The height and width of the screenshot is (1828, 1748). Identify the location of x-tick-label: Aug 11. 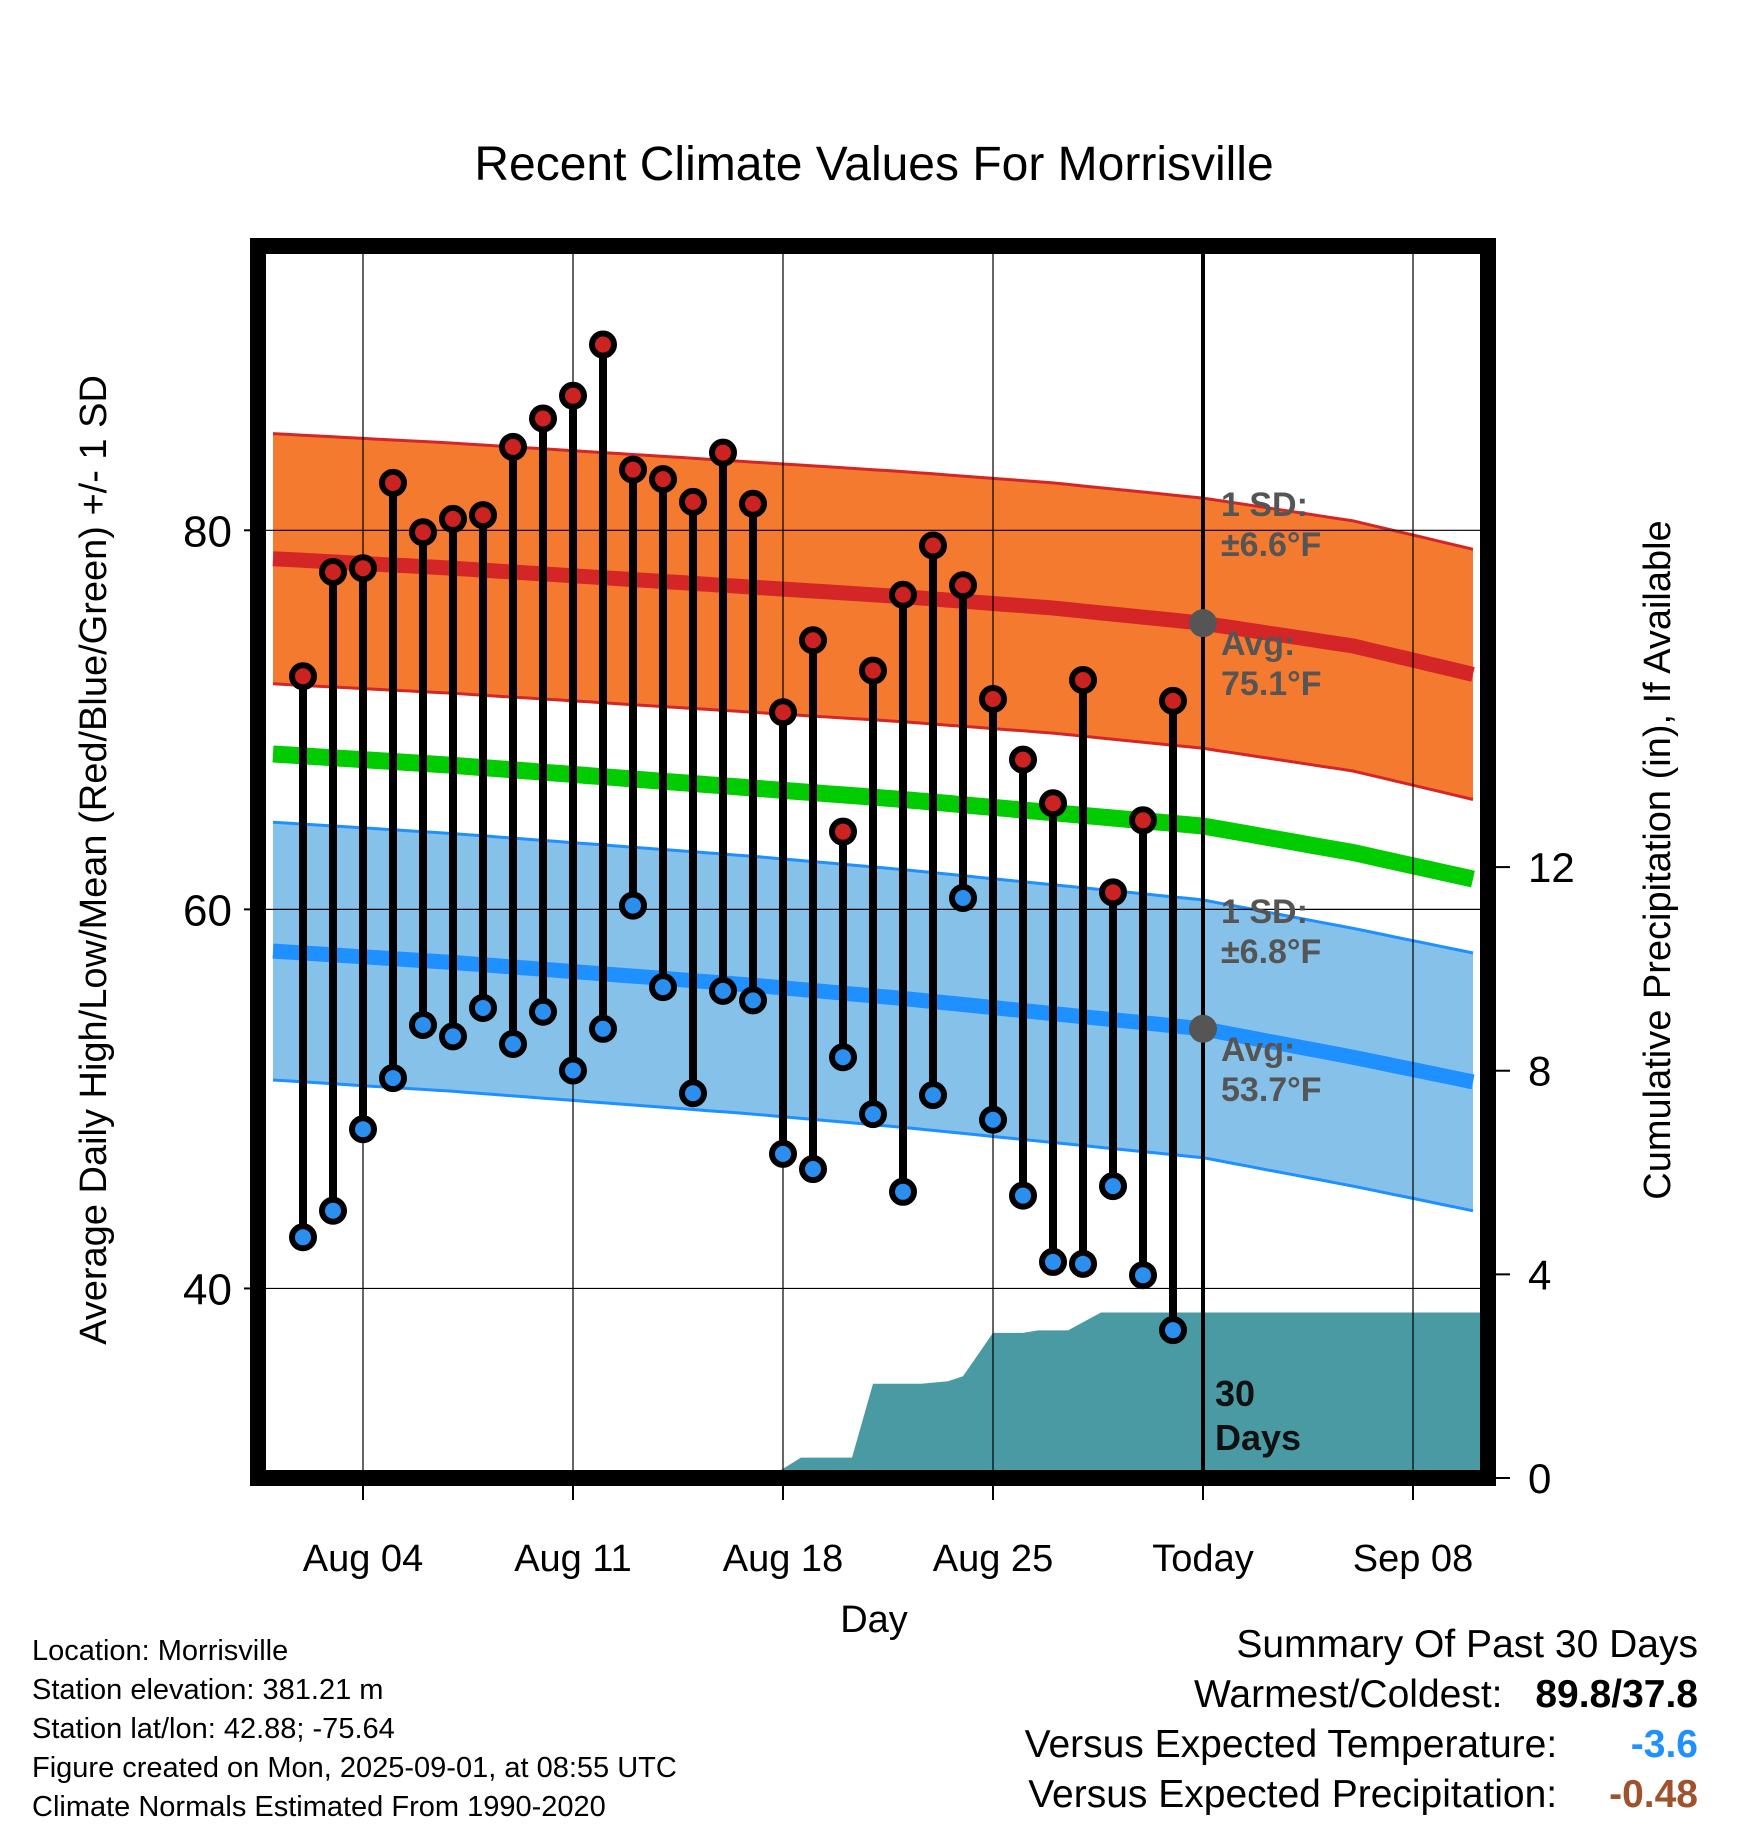
(573, 1559).